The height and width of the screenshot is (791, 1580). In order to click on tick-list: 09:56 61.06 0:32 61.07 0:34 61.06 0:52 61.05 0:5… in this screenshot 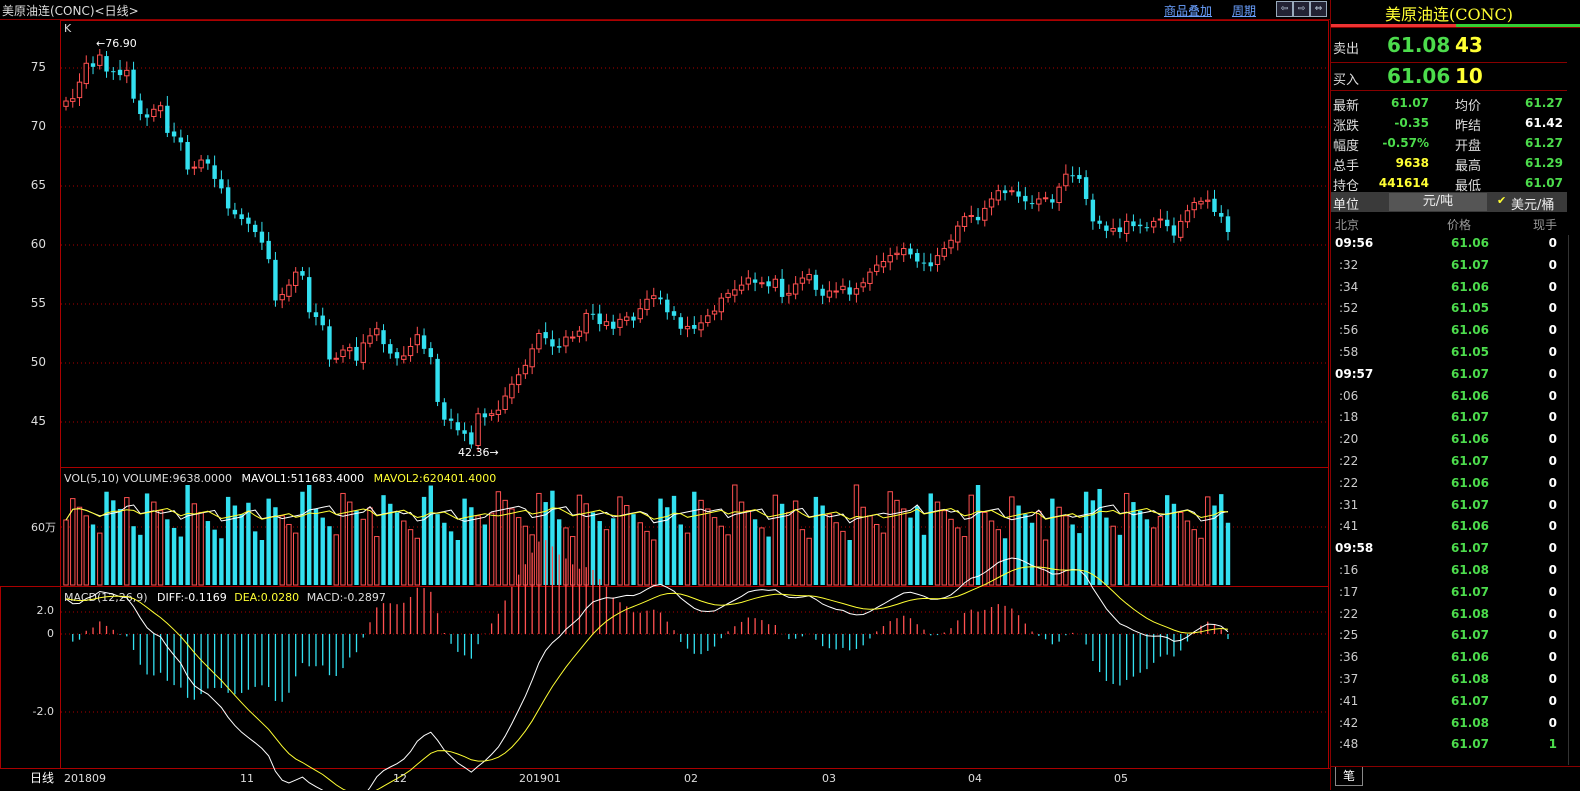, I will do `click(1449, 498)`.